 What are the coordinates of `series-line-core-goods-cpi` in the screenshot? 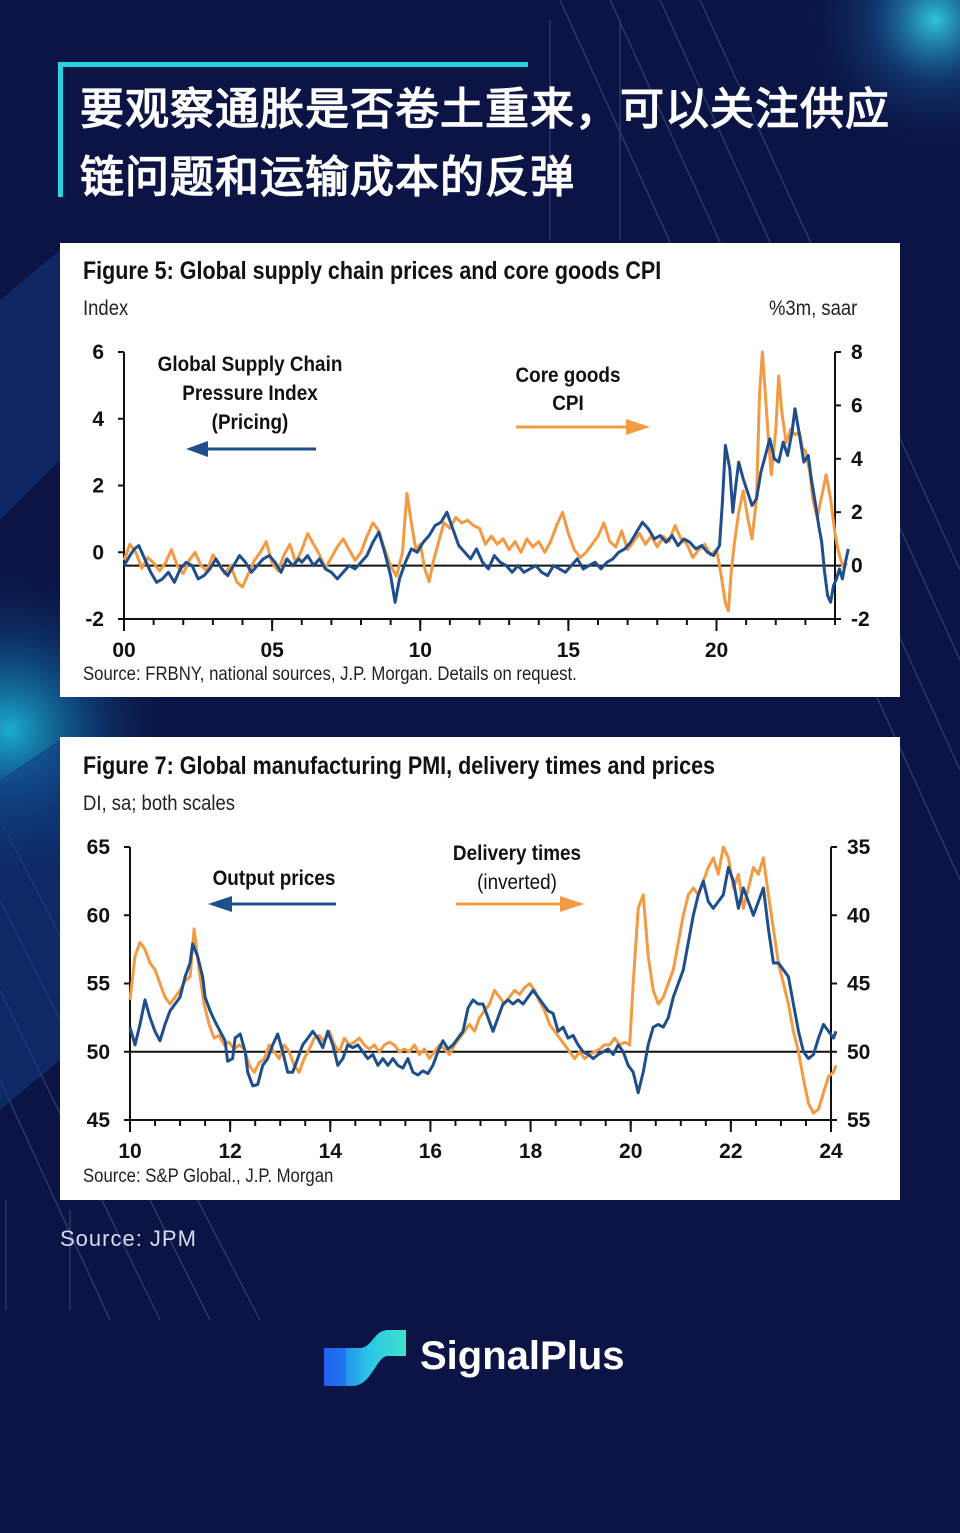 It's located at (485, 481).